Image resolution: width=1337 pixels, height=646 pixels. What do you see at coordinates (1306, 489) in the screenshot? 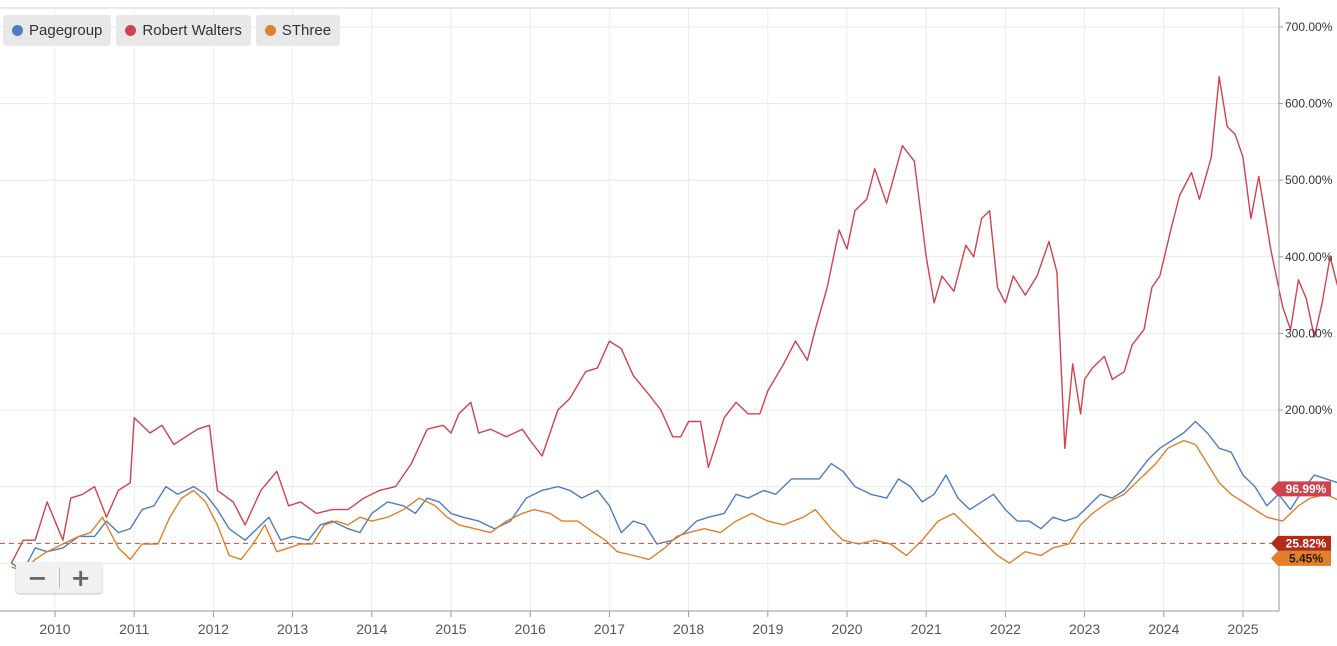
I see `end-value-label: 96.99%` at bounding box center [1306, 489].